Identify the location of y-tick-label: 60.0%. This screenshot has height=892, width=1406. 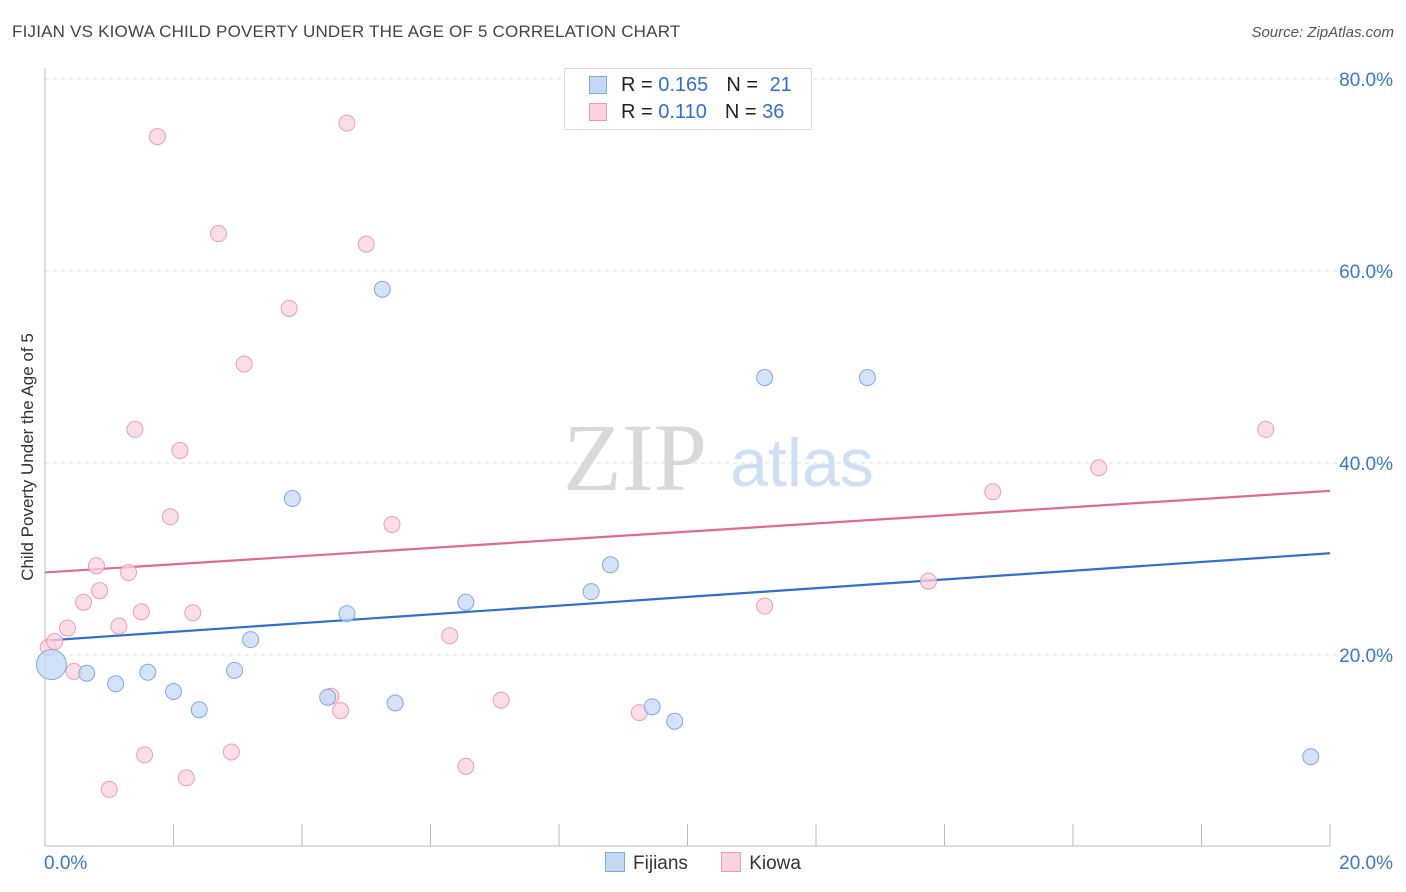
(1366, 272).